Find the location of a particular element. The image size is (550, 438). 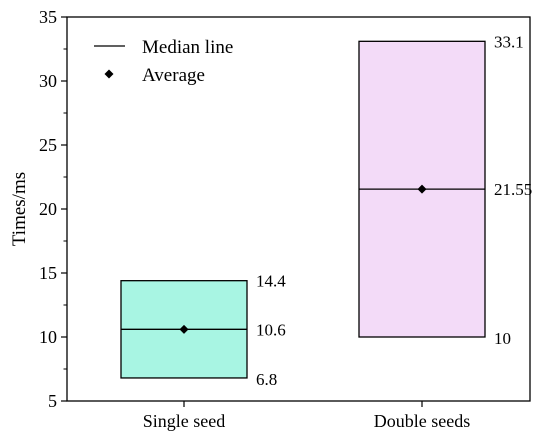

y-tick-label: 30 is located at coordinates (48, 81).